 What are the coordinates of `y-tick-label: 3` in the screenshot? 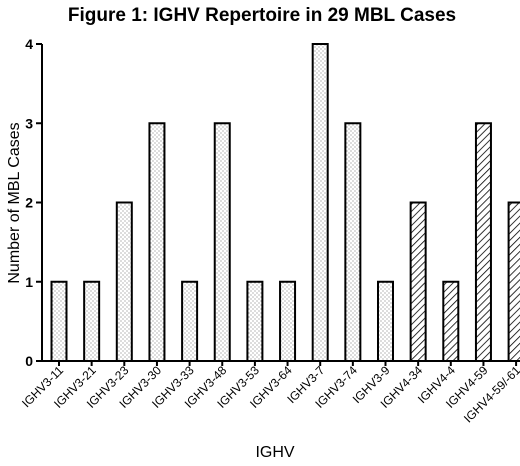 It's located at (29, 123).